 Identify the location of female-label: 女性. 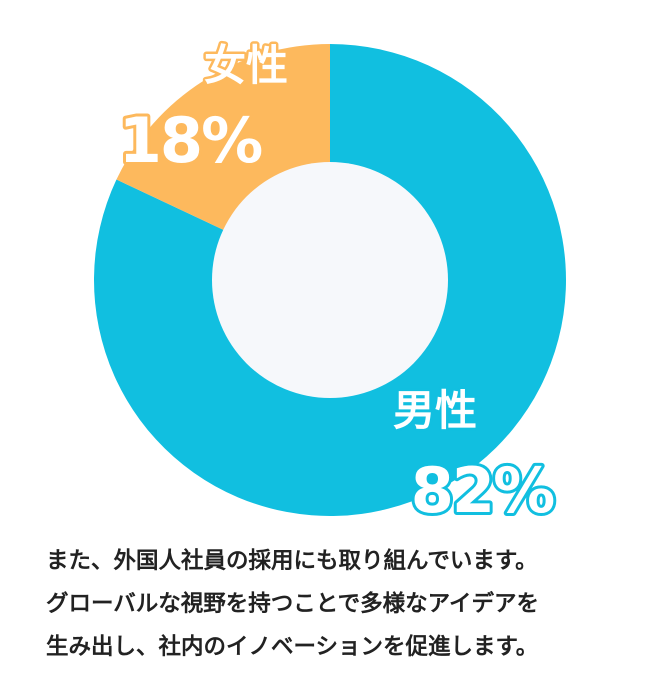
(246, 65).